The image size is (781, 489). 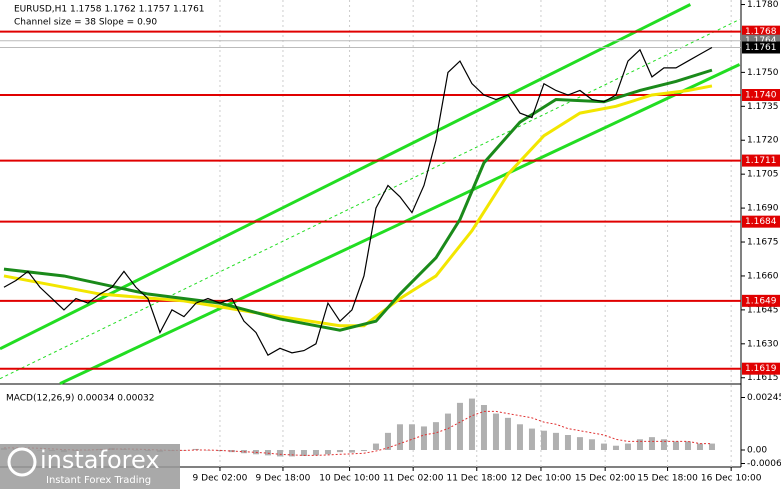 What do you see at coordinates (763, 141) in the screenshot?
I see `y-tick-label: 1.1720` at bounding box center [763, 141].